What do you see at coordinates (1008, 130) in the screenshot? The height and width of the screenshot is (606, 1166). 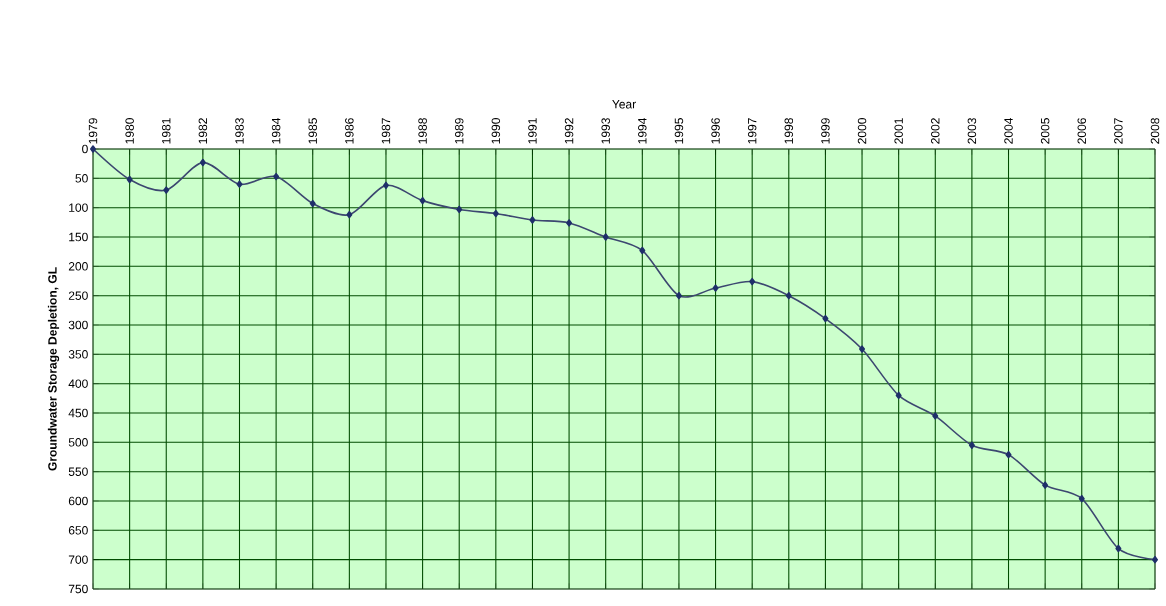 I see `x-tick-label: 2004` at bounding box center [1008, 130].